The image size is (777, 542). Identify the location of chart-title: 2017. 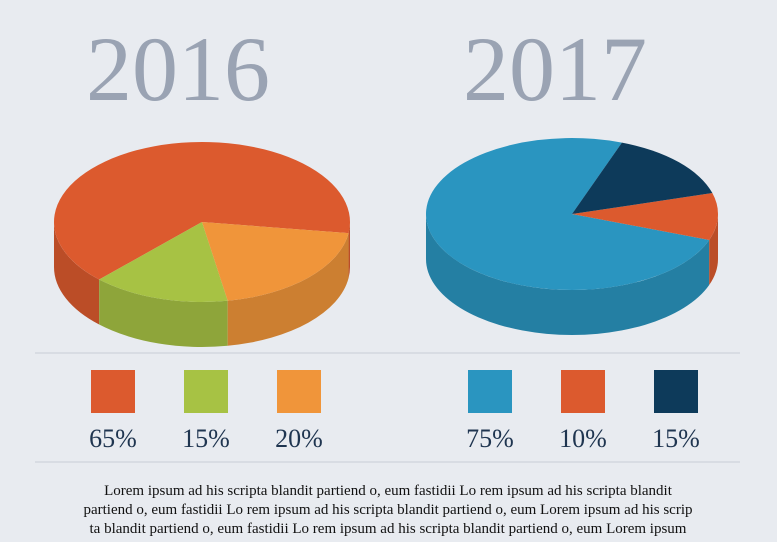
(555, 69).